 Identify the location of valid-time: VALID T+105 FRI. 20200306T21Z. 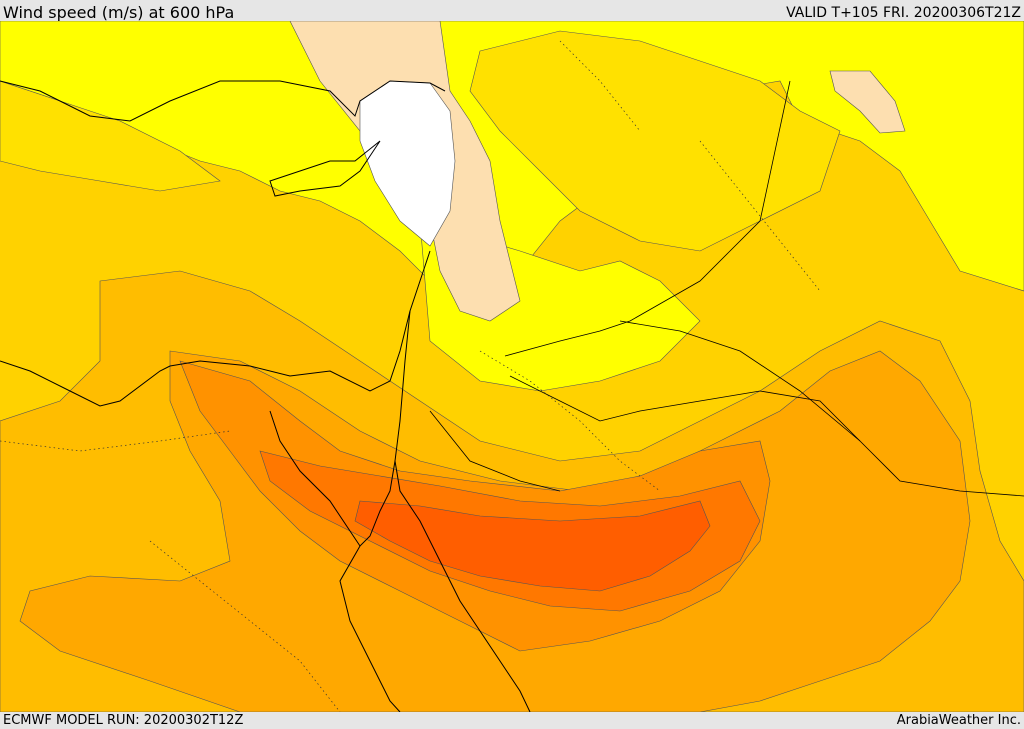
(903, 13).